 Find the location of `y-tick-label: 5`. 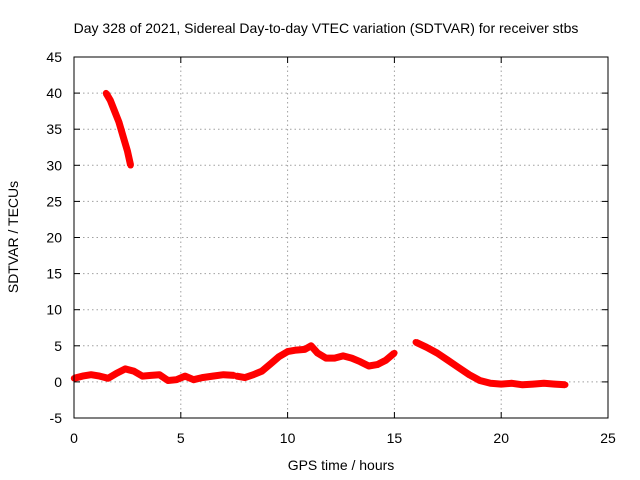

y-tick-label: 5 is located at coordinates (58, 346).